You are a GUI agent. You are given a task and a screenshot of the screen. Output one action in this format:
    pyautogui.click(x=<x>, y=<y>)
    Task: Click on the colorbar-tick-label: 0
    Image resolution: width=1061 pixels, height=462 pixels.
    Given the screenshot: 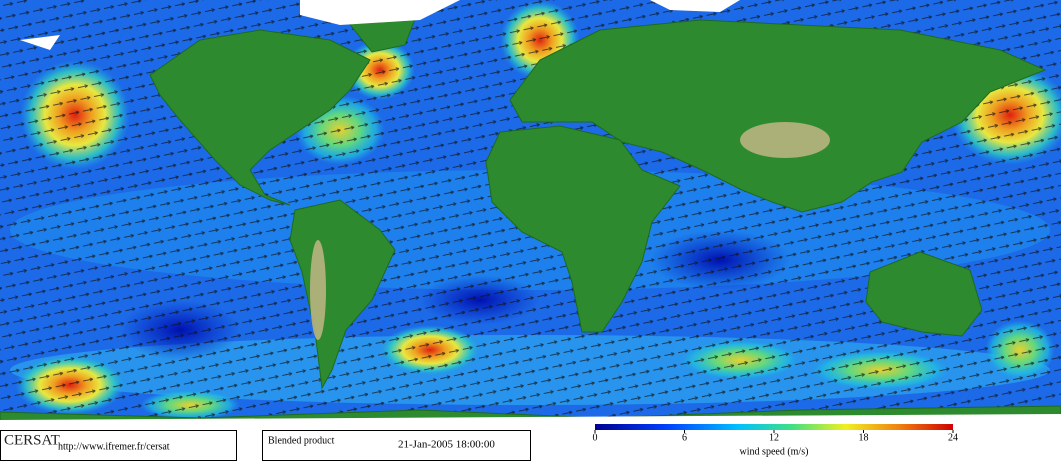 What is the action you would take?
    pyautogui.click(x=595, y=437)
    